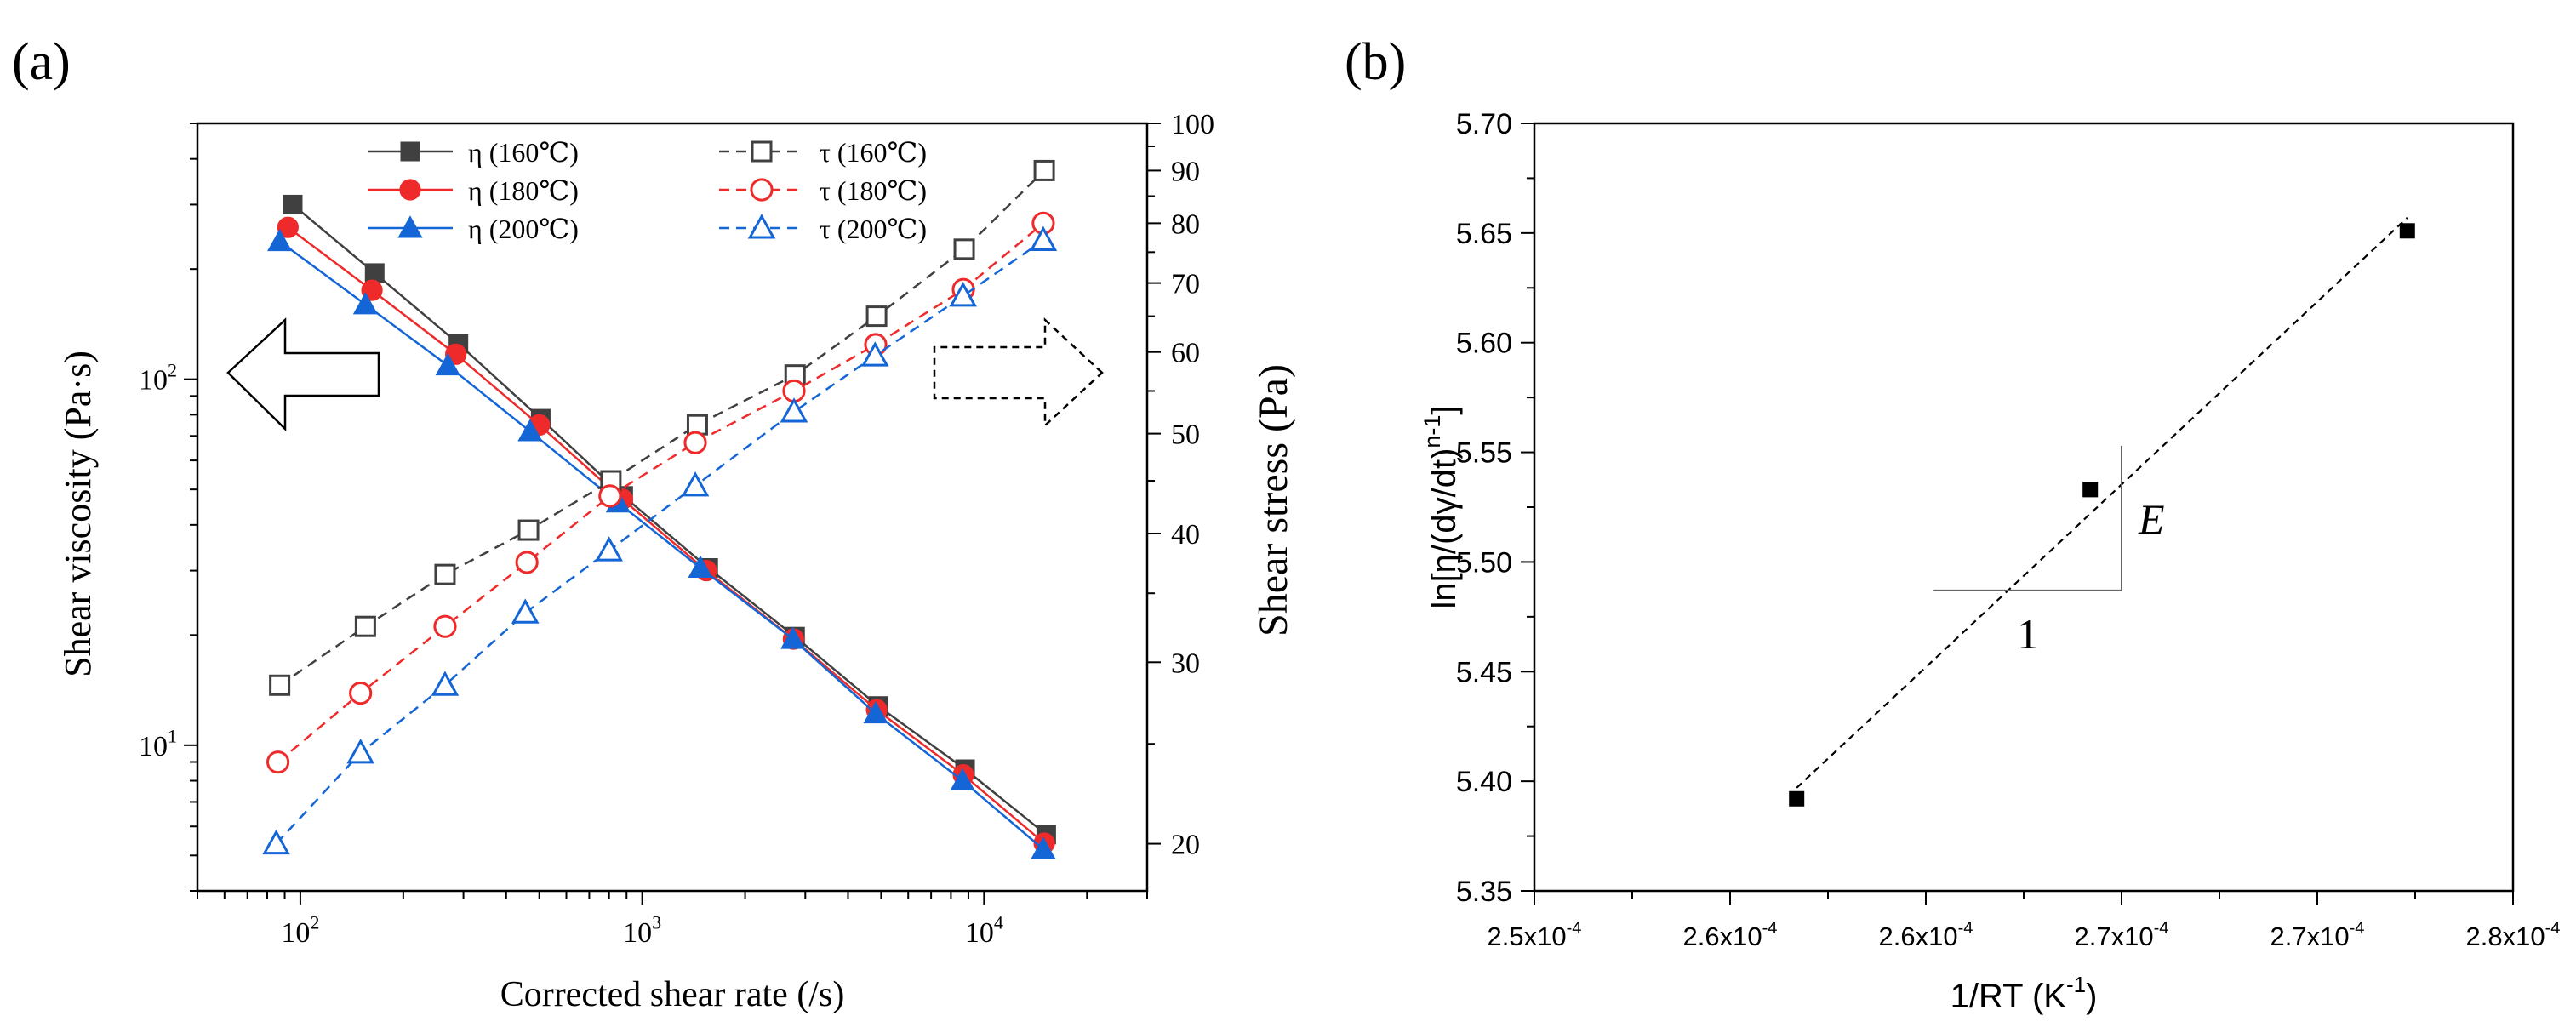  What do you see at coordinates (1484, 453) in the screenshot?
I see `y-tick-label: 5.55` at bounding box center [1484, 453].